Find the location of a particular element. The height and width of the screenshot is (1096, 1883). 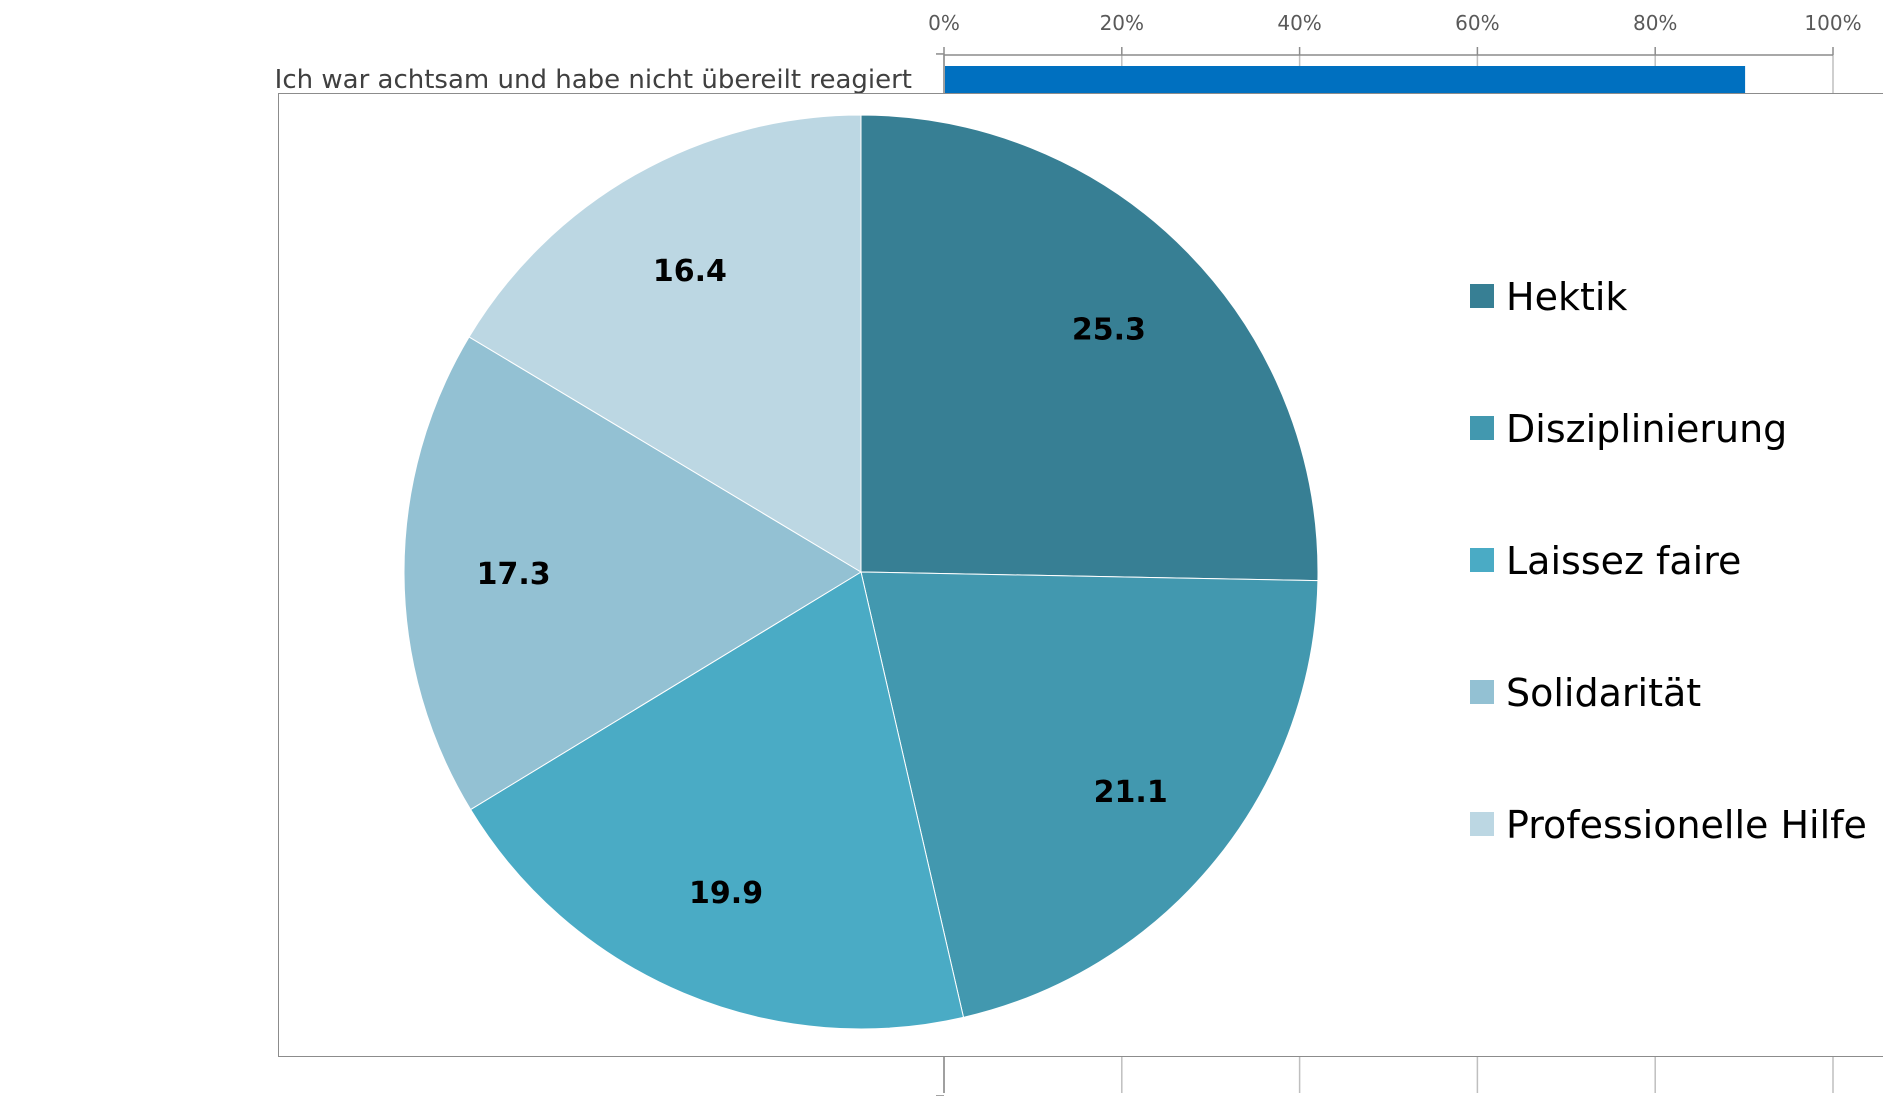

x-tick-label: 100% is located at coordinates (1832, 23).